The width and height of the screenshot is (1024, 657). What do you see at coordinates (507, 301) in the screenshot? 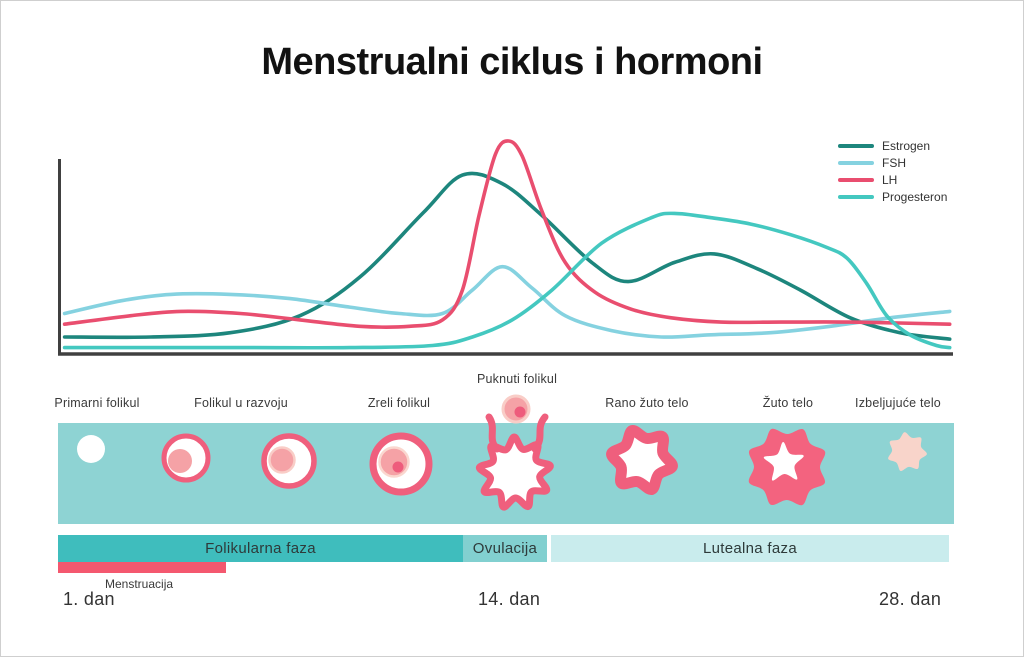
I see `curve-fsh` at bounding box center [507, 301].